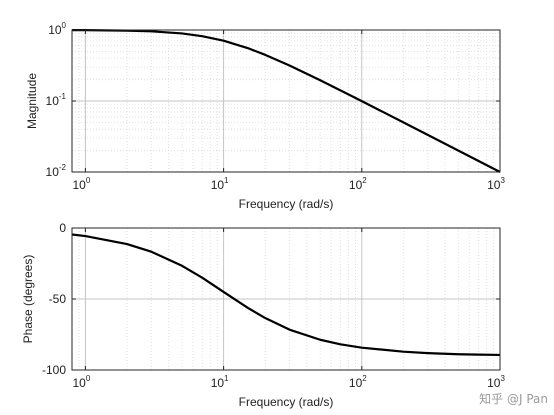 The width and height of the screenshot is (554, 415). I want to click on y-tick-label: 10⁻², so click(56, 171).